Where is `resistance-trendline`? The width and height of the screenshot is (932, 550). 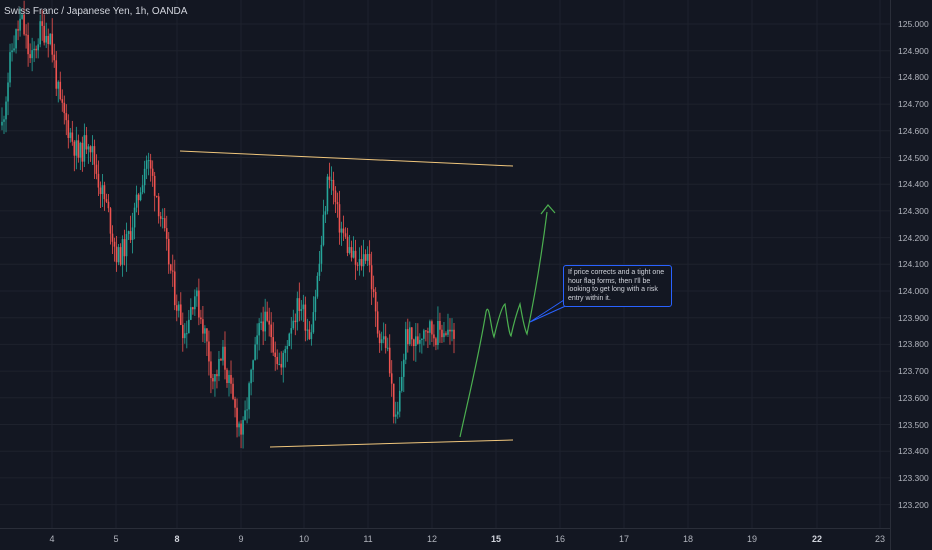 resistance-trendline is located at coordinates (346, 158).